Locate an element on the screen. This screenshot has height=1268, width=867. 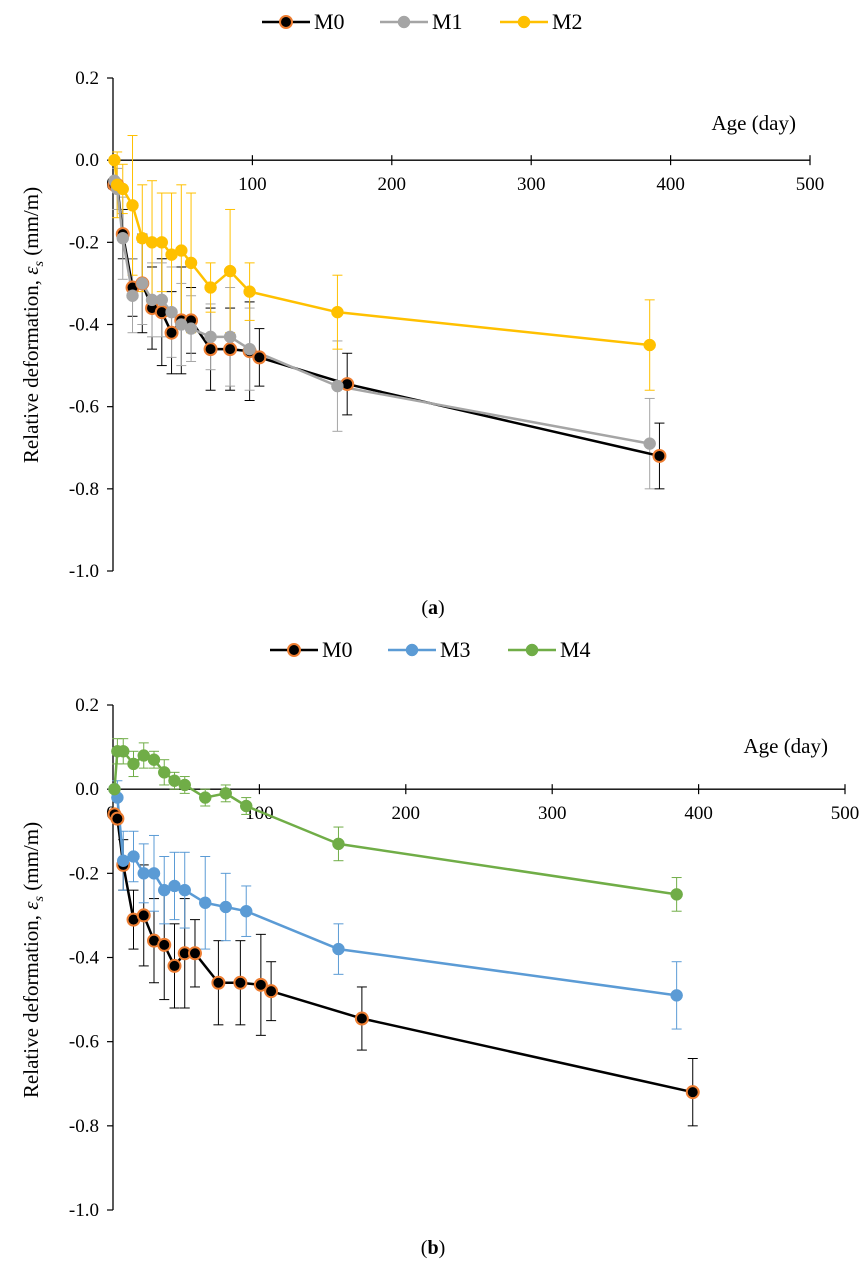
x-tick-label-a: 300 is located at coordinates (531, 184).